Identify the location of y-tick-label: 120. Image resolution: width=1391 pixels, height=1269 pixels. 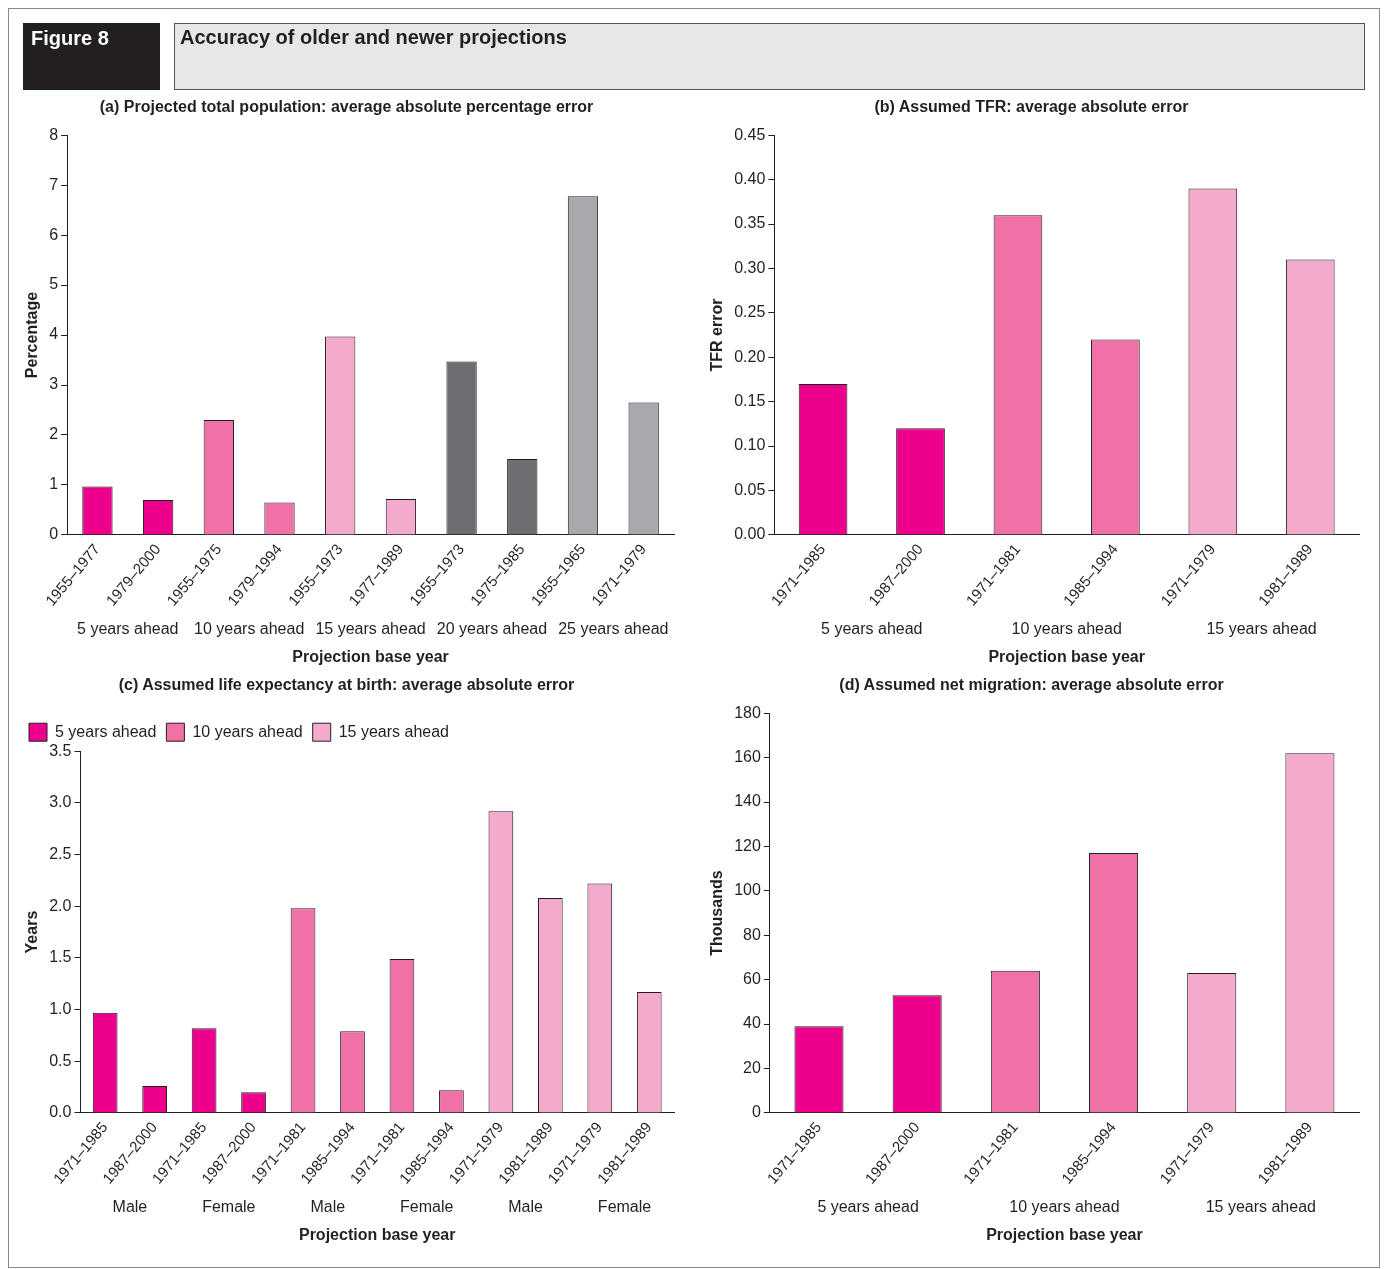
(747, 845).